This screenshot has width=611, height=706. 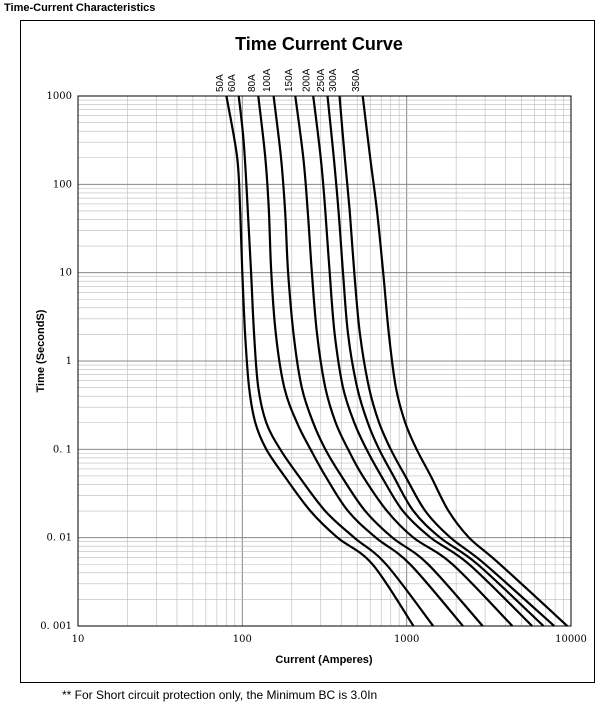 What do you see at coordinates (571, 639) in the screenshot?
I see `x-tick-label: 10000` at bounding box center [571, 639].